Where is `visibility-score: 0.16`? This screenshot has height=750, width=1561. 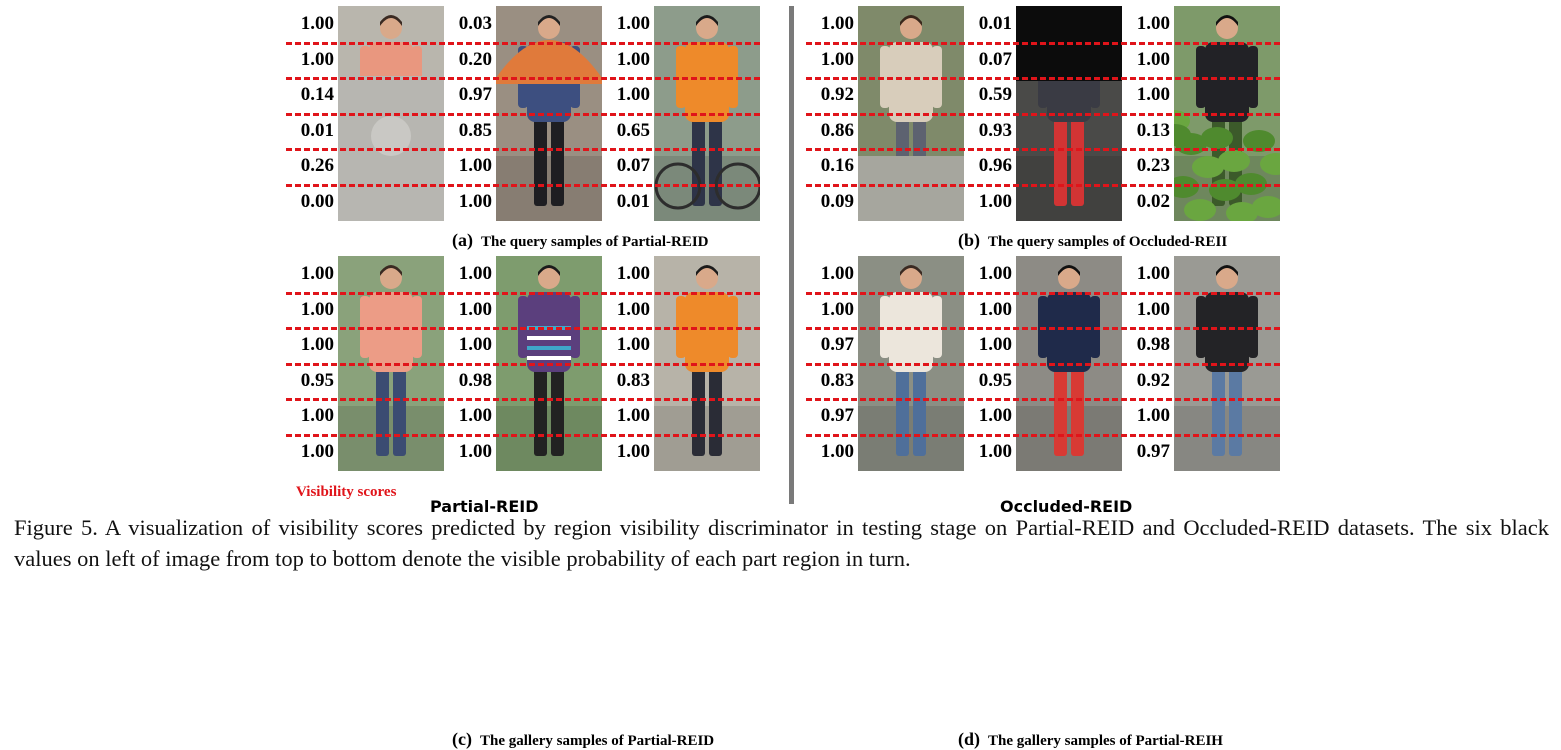
visibility-score: 0.16 is located at coordinates (837, 166).